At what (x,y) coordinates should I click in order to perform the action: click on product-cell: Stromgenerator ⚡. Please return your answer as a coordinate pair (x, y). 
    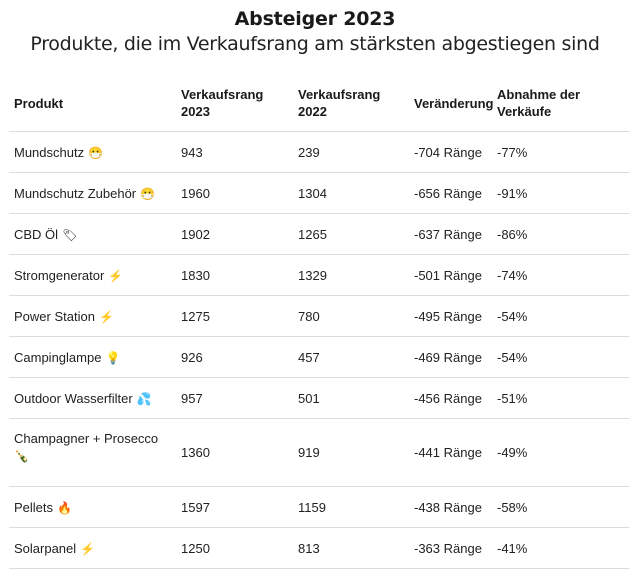
    Looking at the image, I should click on (92, 275).